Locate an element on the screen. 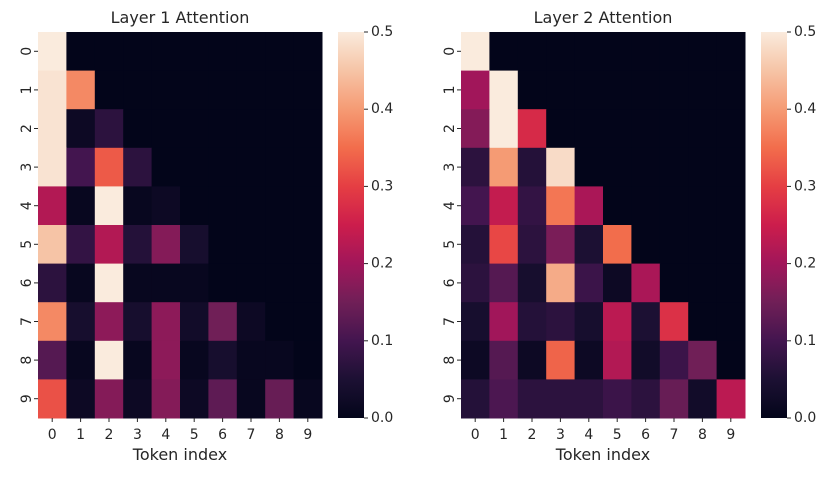 The height and width of the screenshot is (479, 827). colorbar-tick-label: 0.4 is located at coordinates (805, 109).